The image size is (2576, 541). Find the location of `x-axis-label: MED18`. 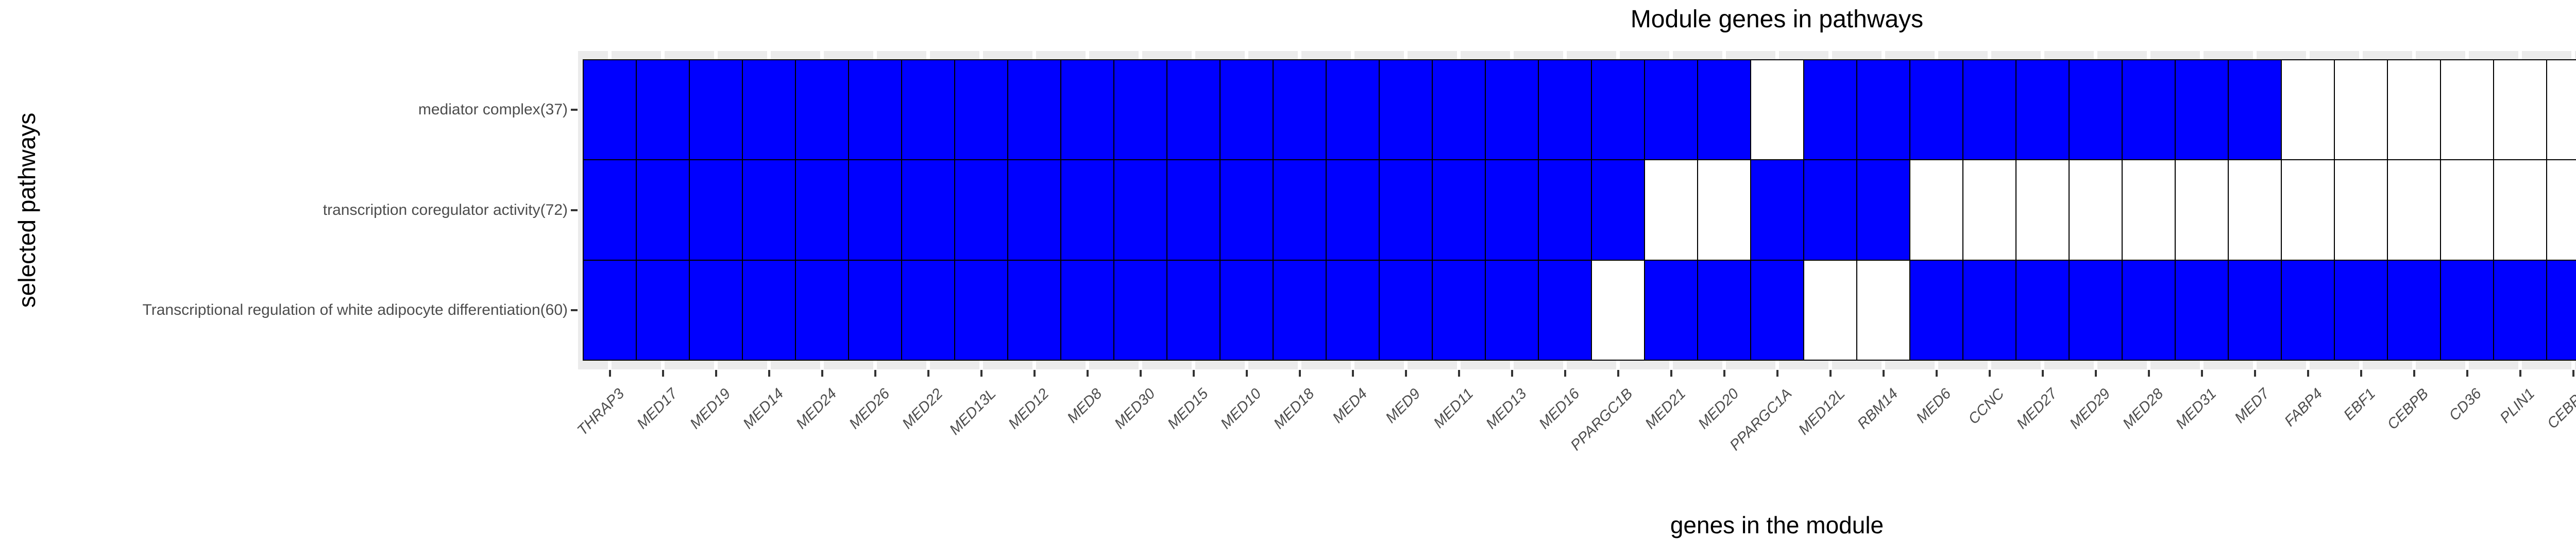

x-axis-label: MED18 is located at coordinates (1294, 409).